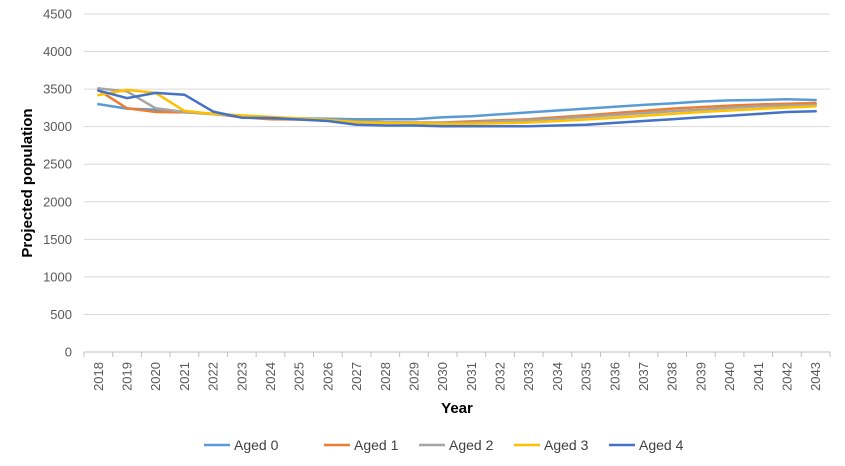 This screenshot has height=466, width=845. What do you see at coordinates (500, 376) in the screenshot?
I see `x-tick-label: 2032` at bounding box center [500, 376].